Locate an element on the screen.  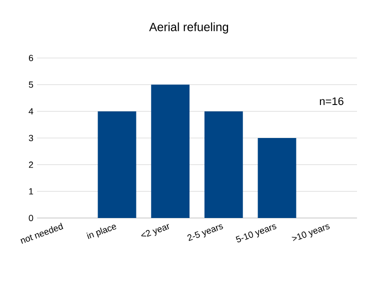
y-tick-label: 6 is located at coordinates (31, 58).